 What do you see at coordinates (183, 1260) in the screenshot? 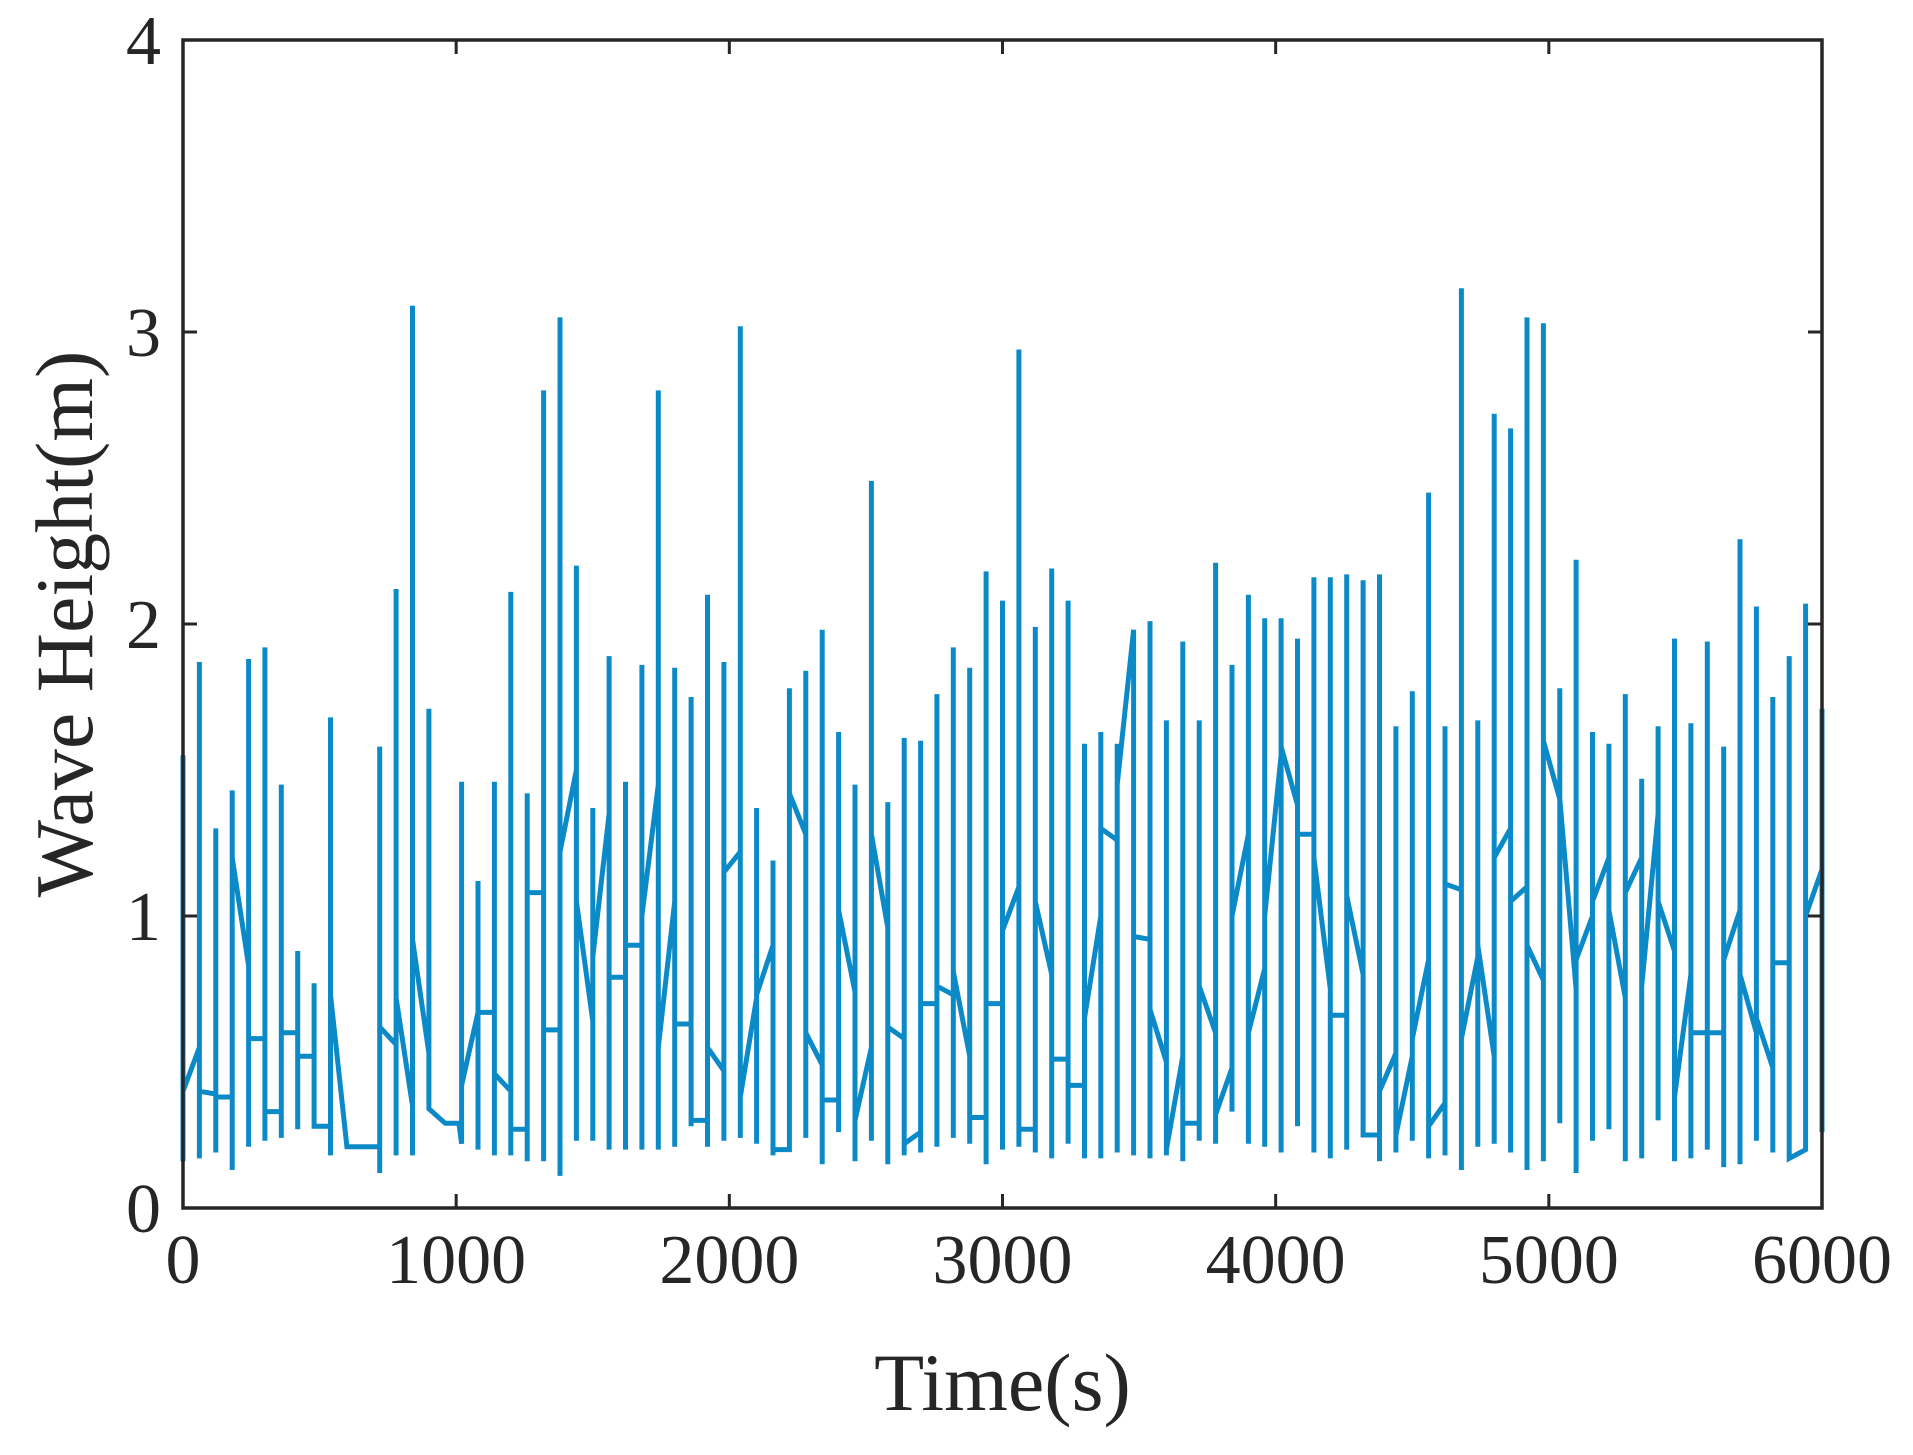
I see `x-tick-label: 0` at bounding box center [183, 1260].